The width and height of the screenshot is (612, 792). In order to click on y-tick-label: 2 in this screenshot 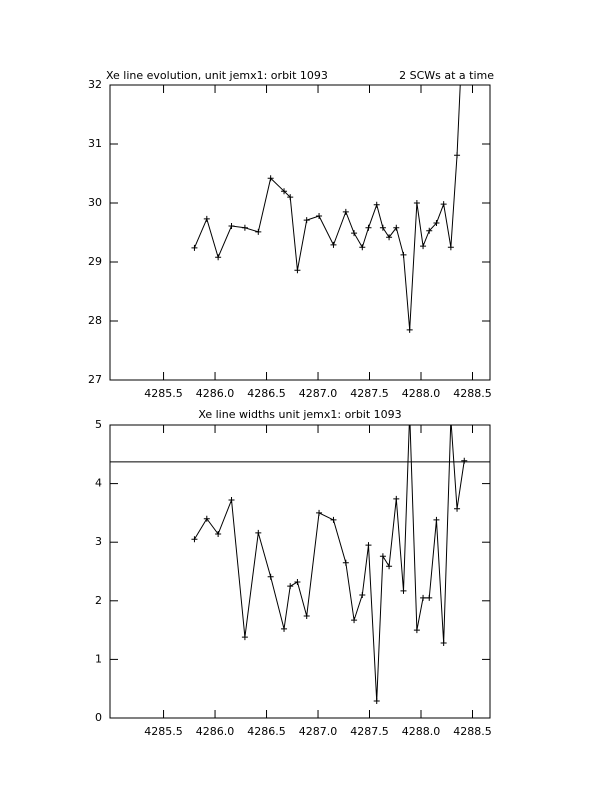, I will do `click(98, 600)`.